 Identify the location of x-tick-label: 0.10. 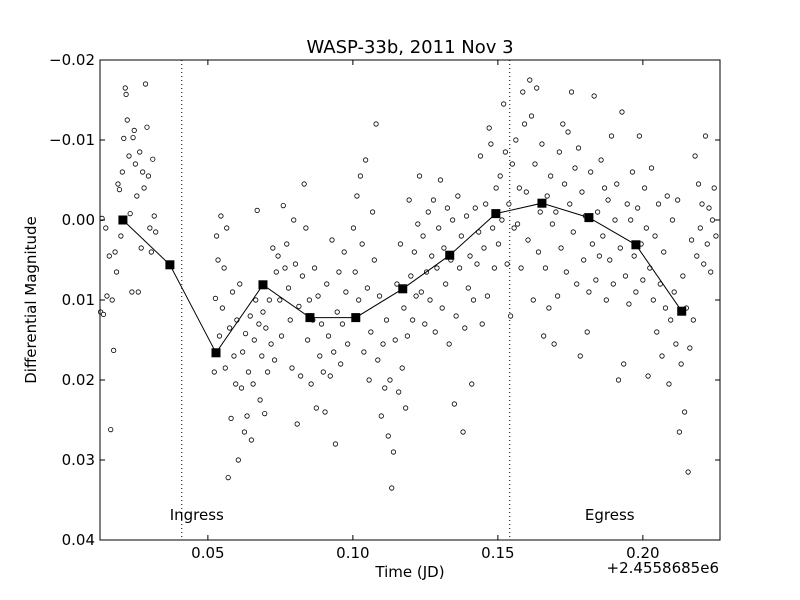
(352, 553).